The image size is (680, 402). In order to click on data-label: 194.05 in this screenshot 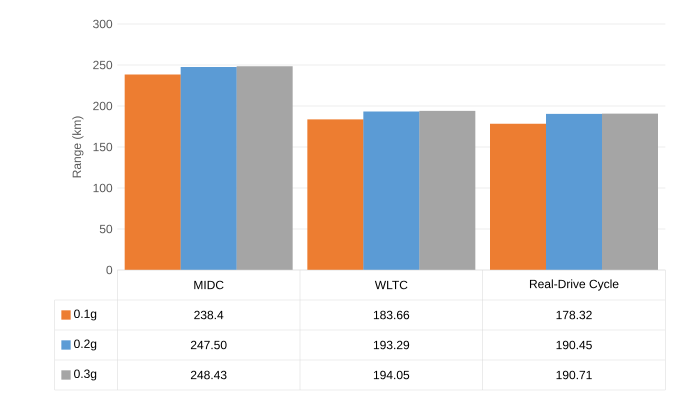, I will do `click(392, 375)`.